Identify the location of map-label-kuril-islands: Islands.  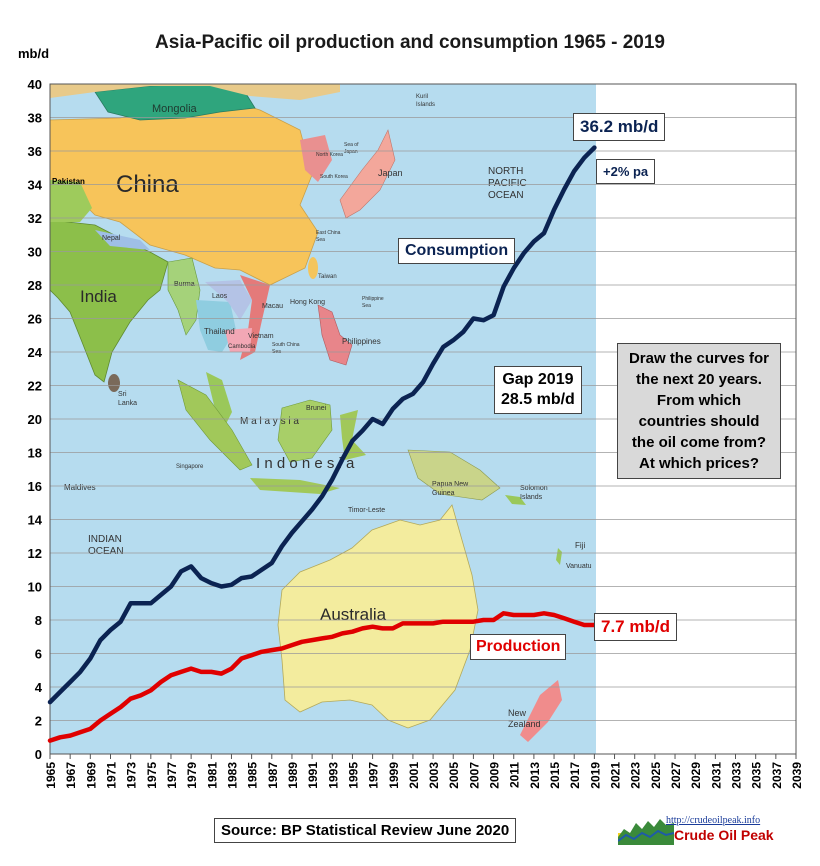
(425, 105).